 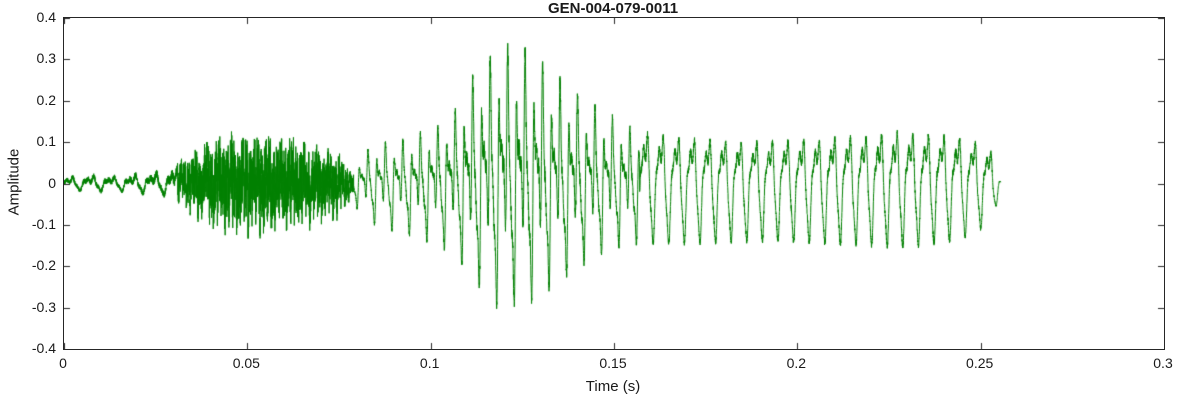 What do you see at coordinates (796, 363) in the screenshot?
I see `x-tick-label: 0.2` at bounding box center [796, 363].